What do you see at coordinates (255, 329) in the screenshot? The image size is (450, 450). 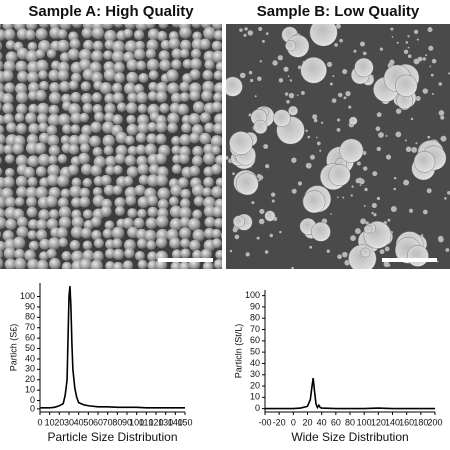 I see `y-tick-label: 70` at bounding box center [255, 329].